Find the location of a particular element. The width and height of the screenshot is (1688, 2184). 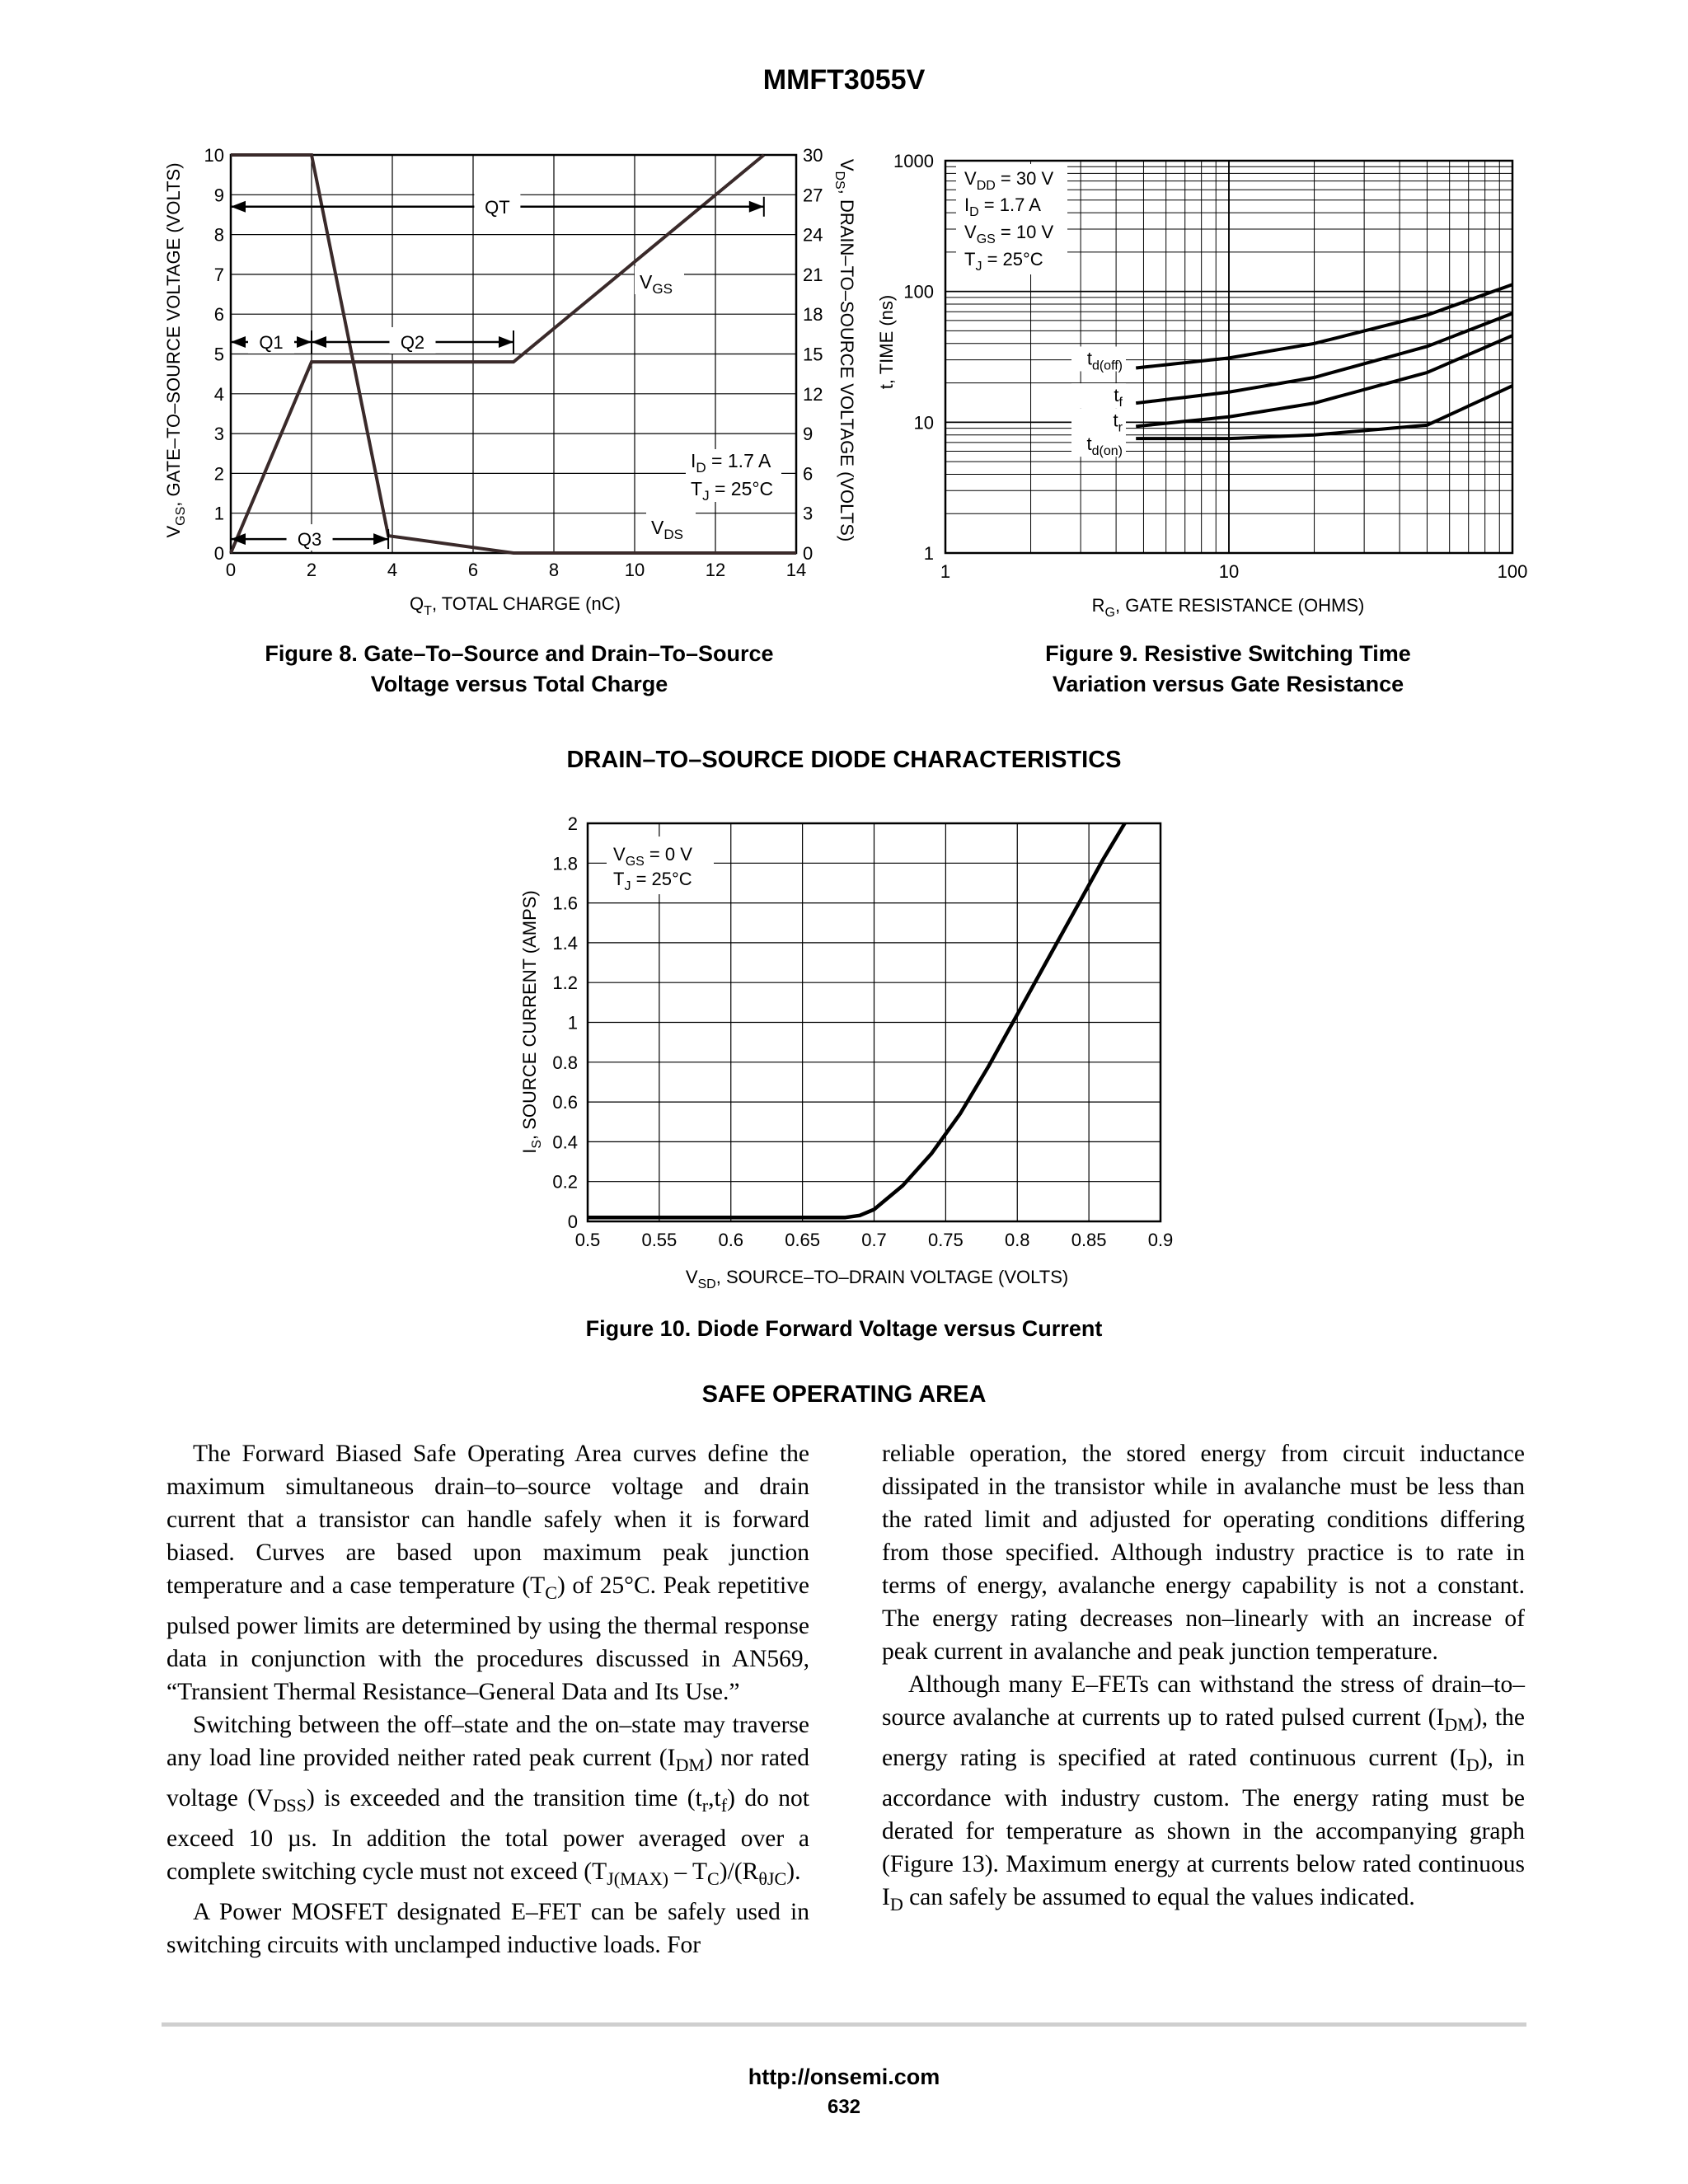

fig8-ytick-right: 18 is located at coordinates (813, 314).